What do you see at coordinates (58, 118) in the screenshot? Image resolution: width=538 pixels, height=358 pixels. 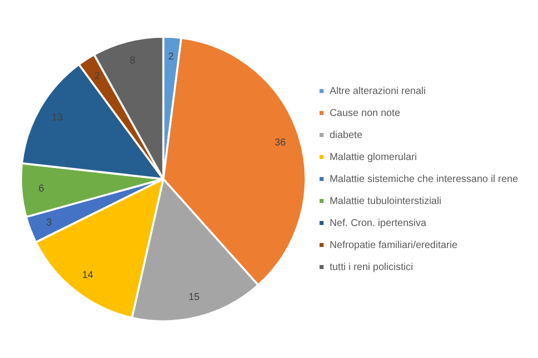 I see `data-label: 13` at bounding box center [58, 118].